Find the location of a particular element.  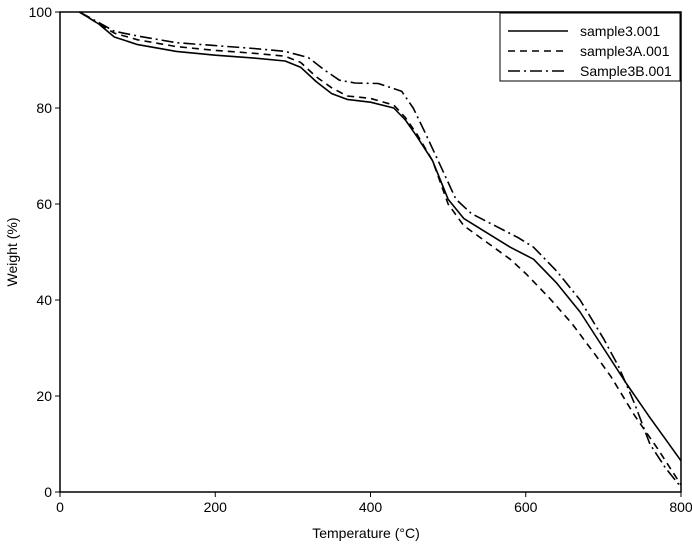

x-tick-label: 800 is located at coordinates (680, 507).